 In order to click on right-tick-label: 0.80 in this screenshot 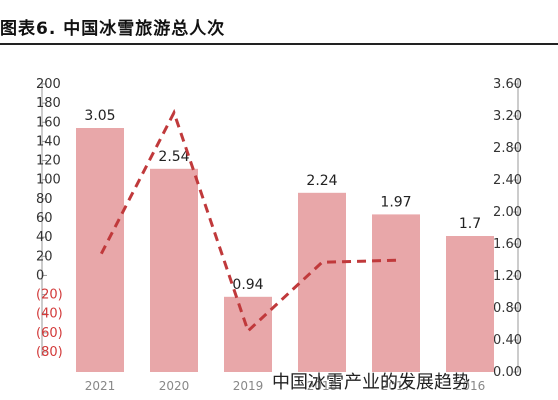, I will do `click(507, 308)`.